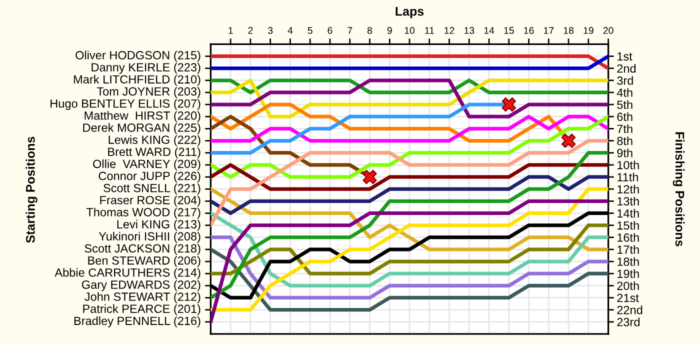  What do you see at coordinates (152, 189) in the screenshot?
I see `text: Scott SNELL (221)` at bounding box center [152, 189].